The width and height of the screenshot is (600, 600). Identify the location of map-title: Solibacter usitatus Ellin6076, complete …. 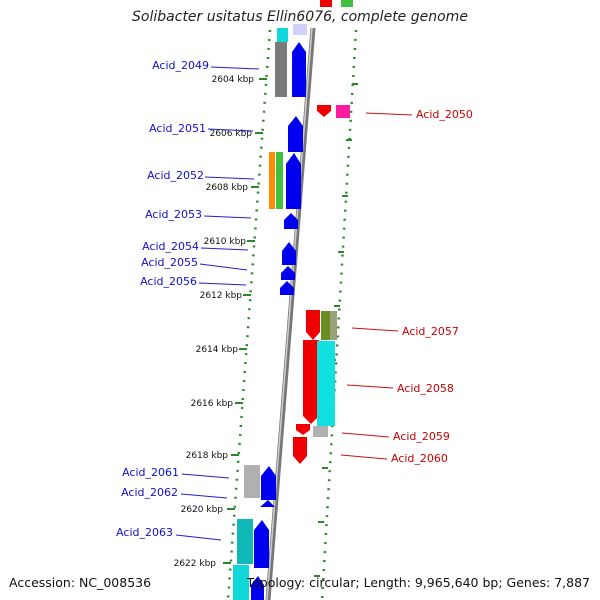
(300, 17).